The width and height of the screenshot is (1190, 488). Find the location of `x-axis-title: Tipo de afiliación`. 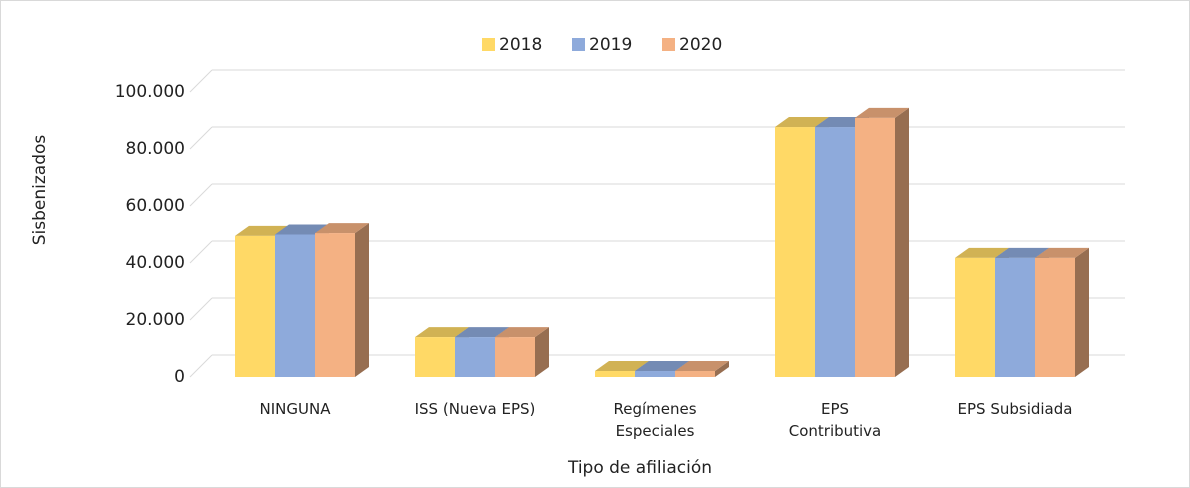

x-axis-title: Tipo de afiliación is located at coordinates (639, 468).